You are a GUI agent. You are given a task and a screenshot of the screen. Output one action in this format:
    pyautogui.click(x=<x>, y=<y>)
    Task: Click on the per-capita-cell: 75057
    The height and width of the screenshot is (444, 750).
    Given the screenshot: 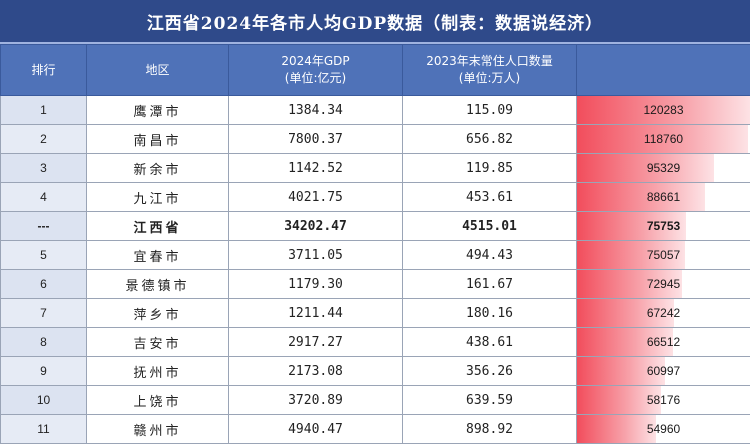 What is the action you would take?
    pyautogui.click(x=663, y=255)
    